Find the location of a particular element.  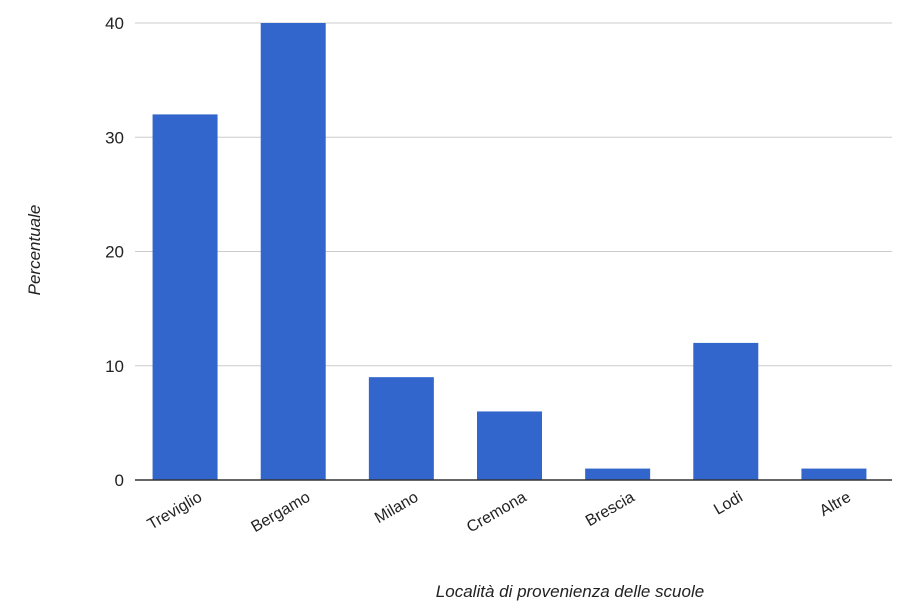

y-axis-ticks: 0 10 20 30 40 is located at coordinates (114, 252).